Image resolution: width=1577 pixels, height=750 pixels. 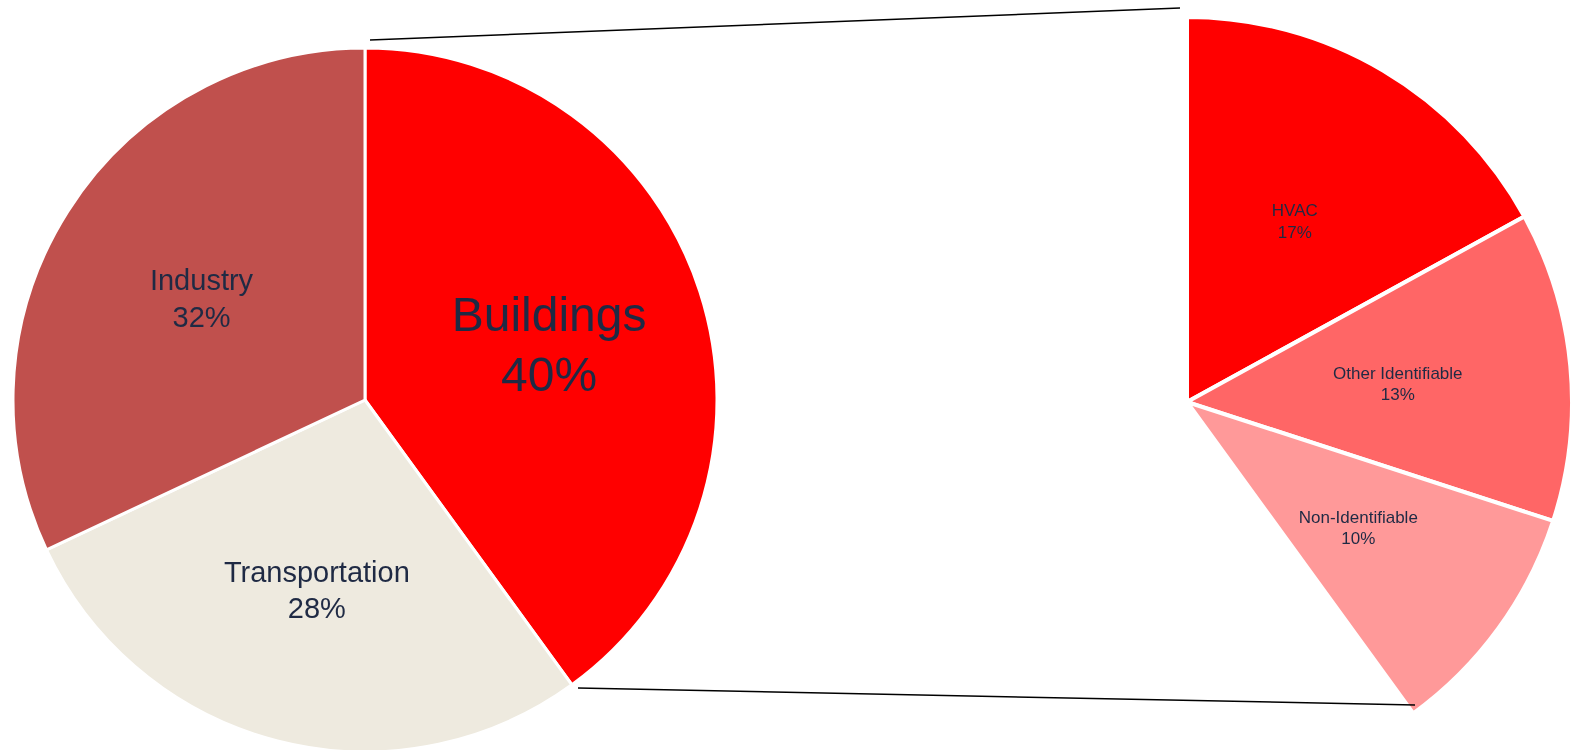 I want to click on slice-label: Industry, so click(x=201, y=280).